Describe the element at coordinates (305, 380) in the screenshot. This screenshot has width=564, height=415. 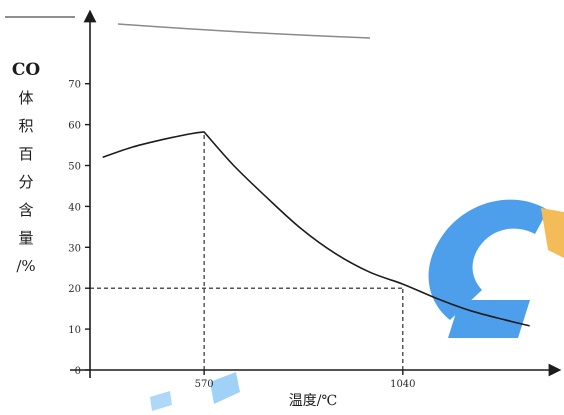
I see `x-axis-ticks: 570 1040` at that location.